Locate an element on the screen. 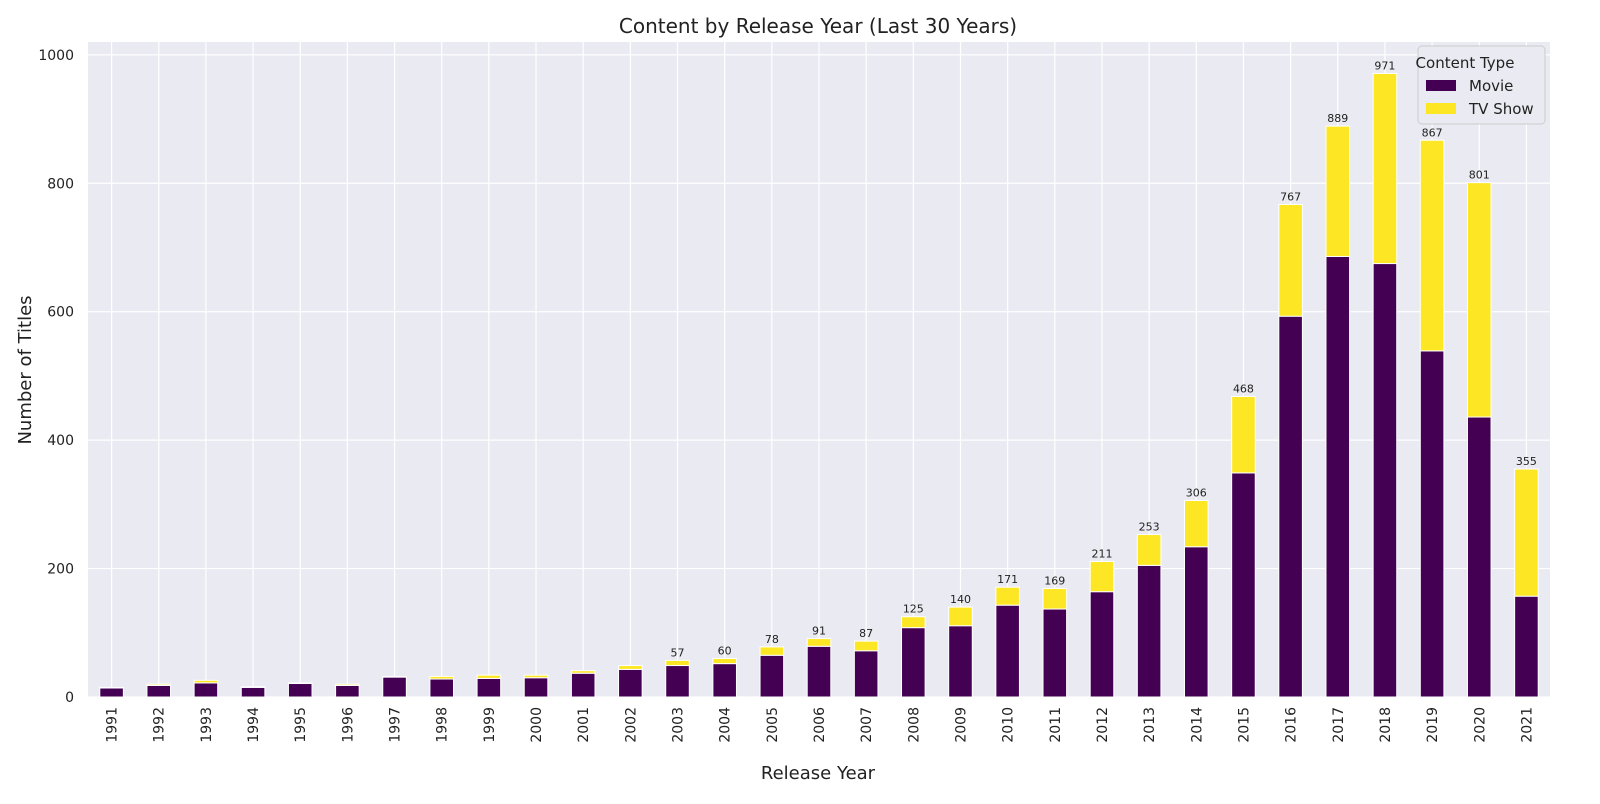  bar-movie-2018 is located at coordinates (1385, 480).